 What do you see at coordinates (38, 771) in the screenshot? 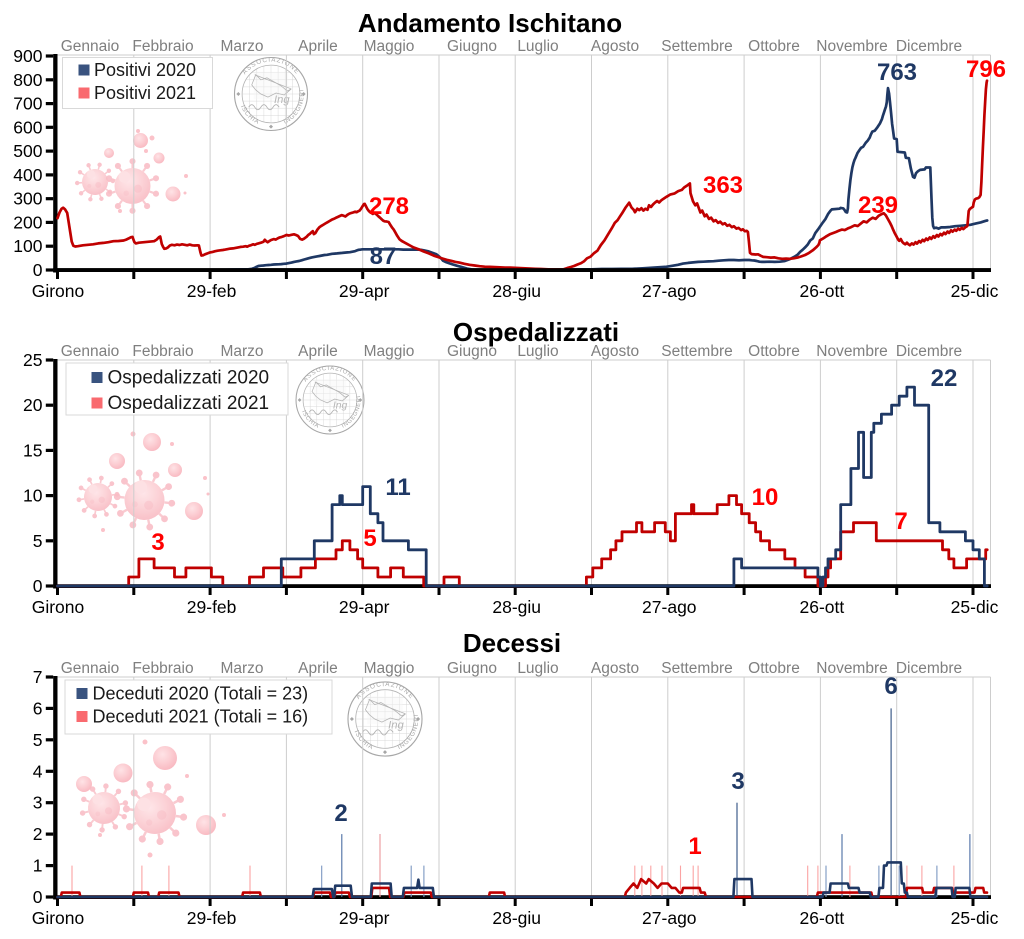
I see `svg-text: 4` at bounding box center [38, 771].